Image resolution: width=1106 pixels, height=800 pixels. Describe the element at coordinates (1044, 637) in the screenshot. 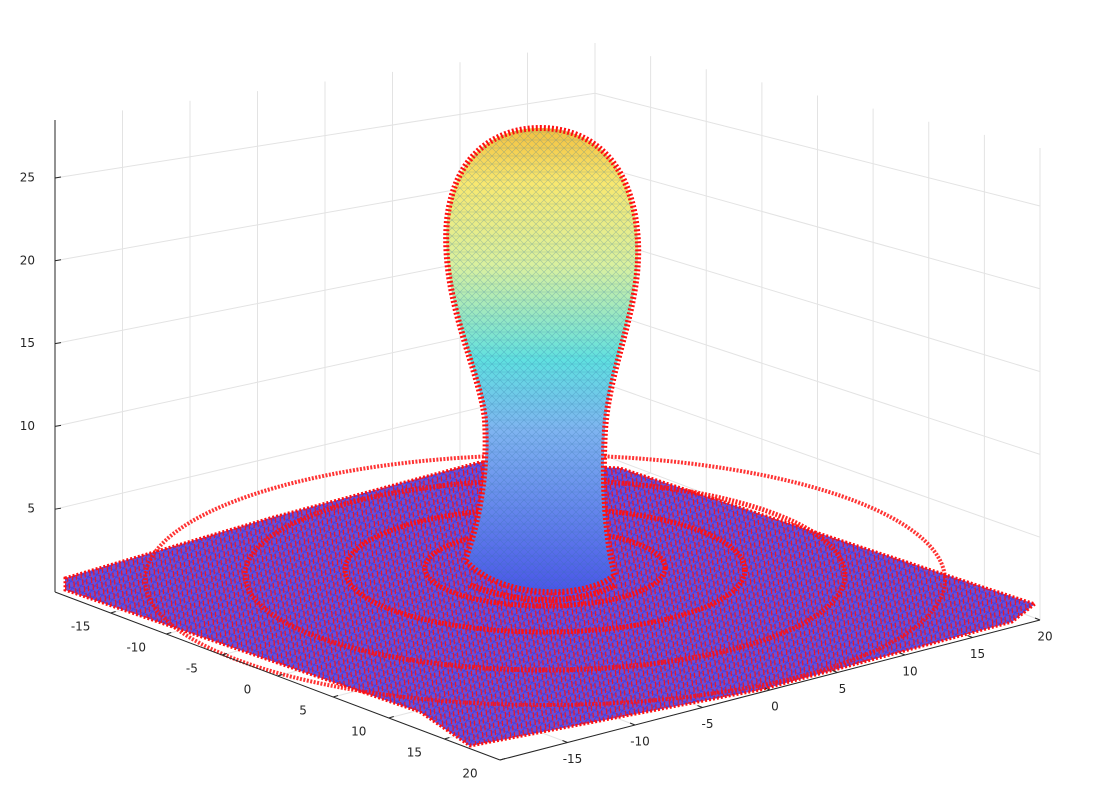

I see `y-tick-label: 20` at that location.